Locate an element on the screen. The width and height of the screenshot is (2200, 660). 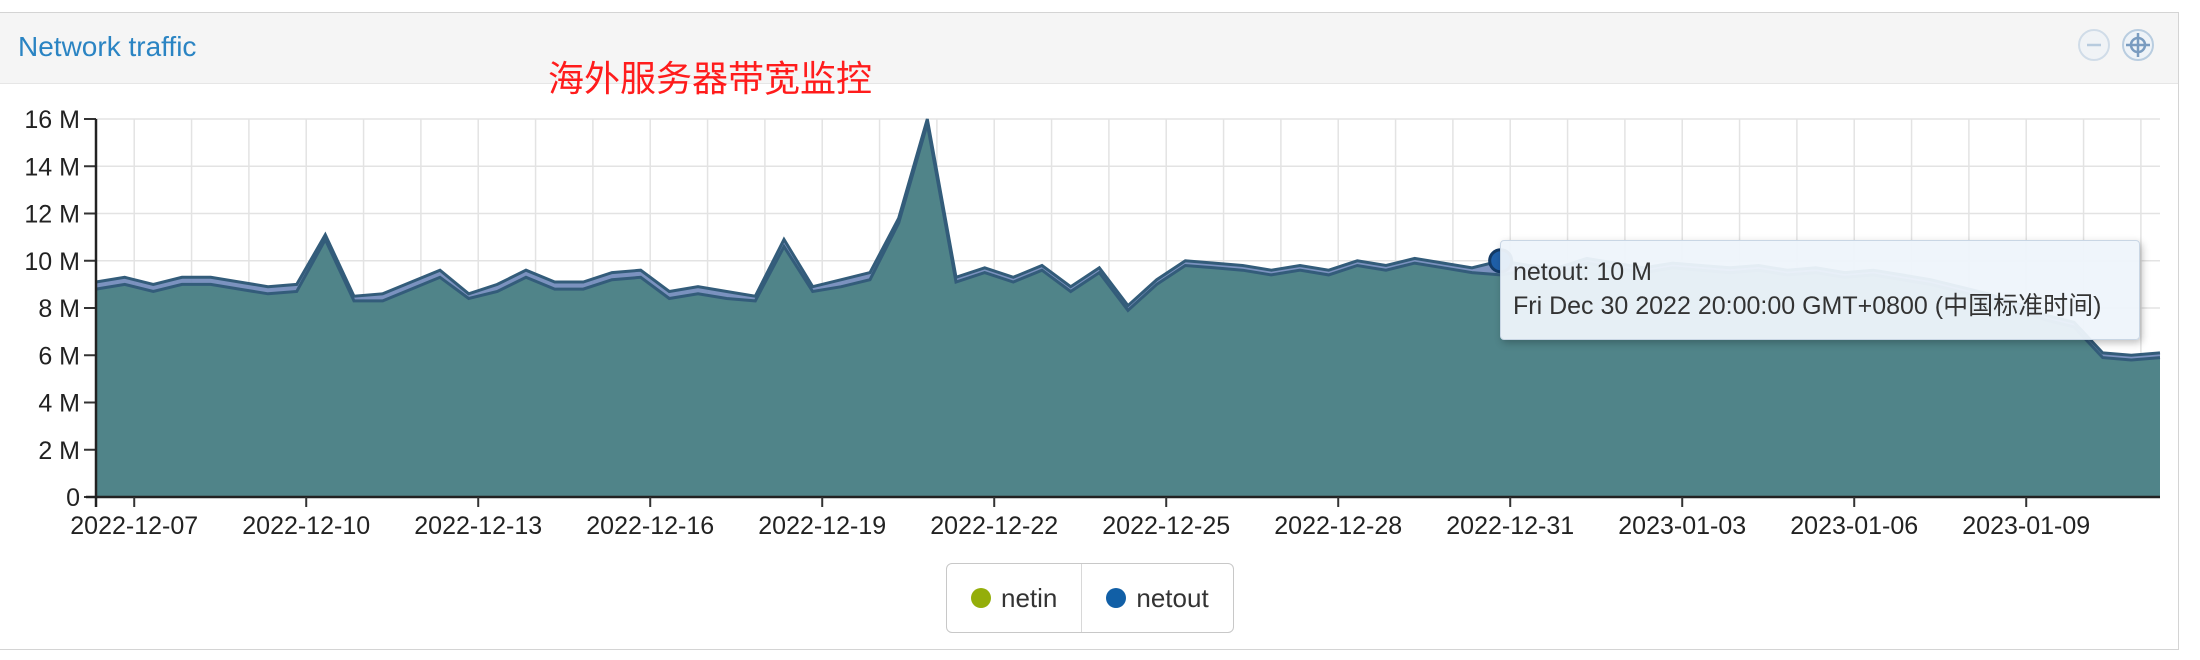
legend-dot-netin is located at coordinates (981, 598).